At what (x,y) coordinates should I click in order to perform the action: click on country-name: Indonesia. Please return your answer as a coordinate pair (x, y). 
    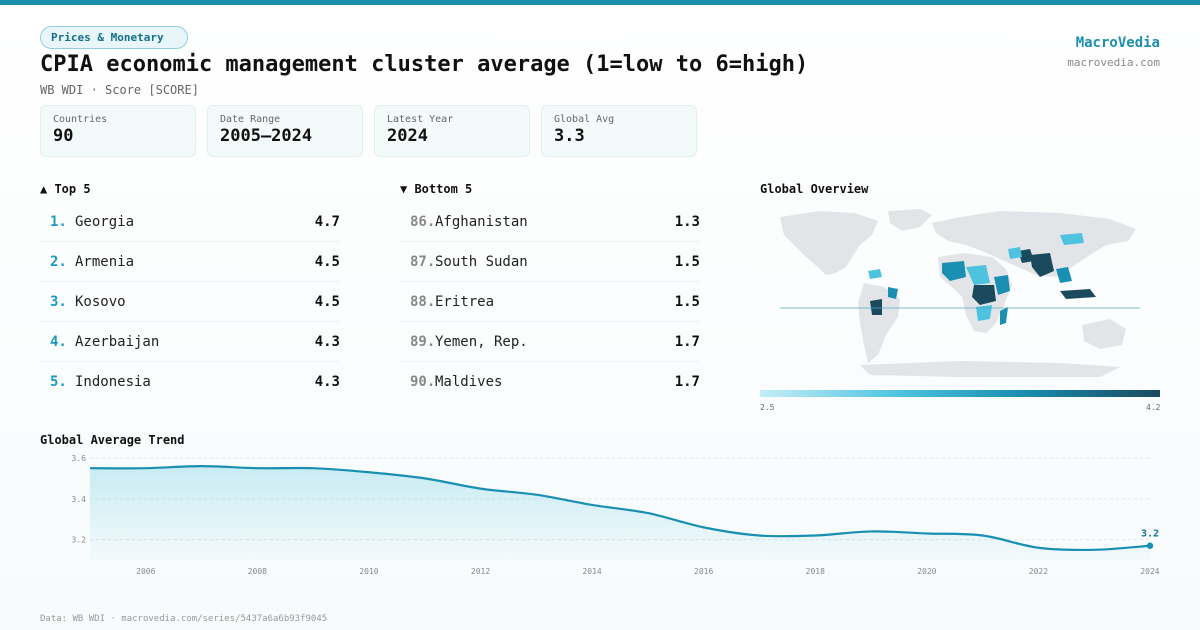
    Looking at the image, I should click on (113, 382).